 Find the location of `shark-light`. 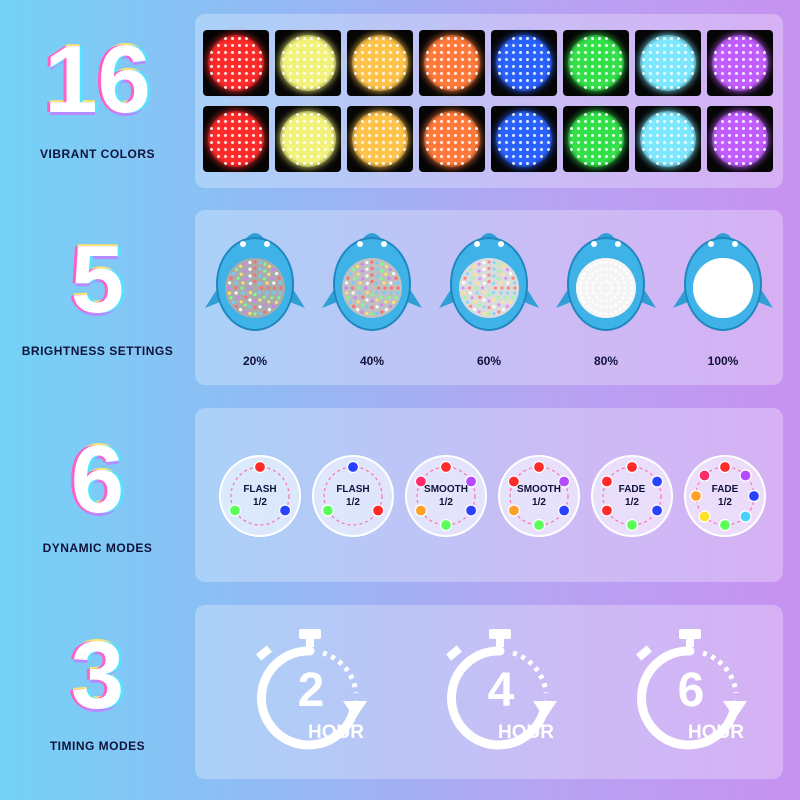

shark-light is located at coordinates (723, 281).